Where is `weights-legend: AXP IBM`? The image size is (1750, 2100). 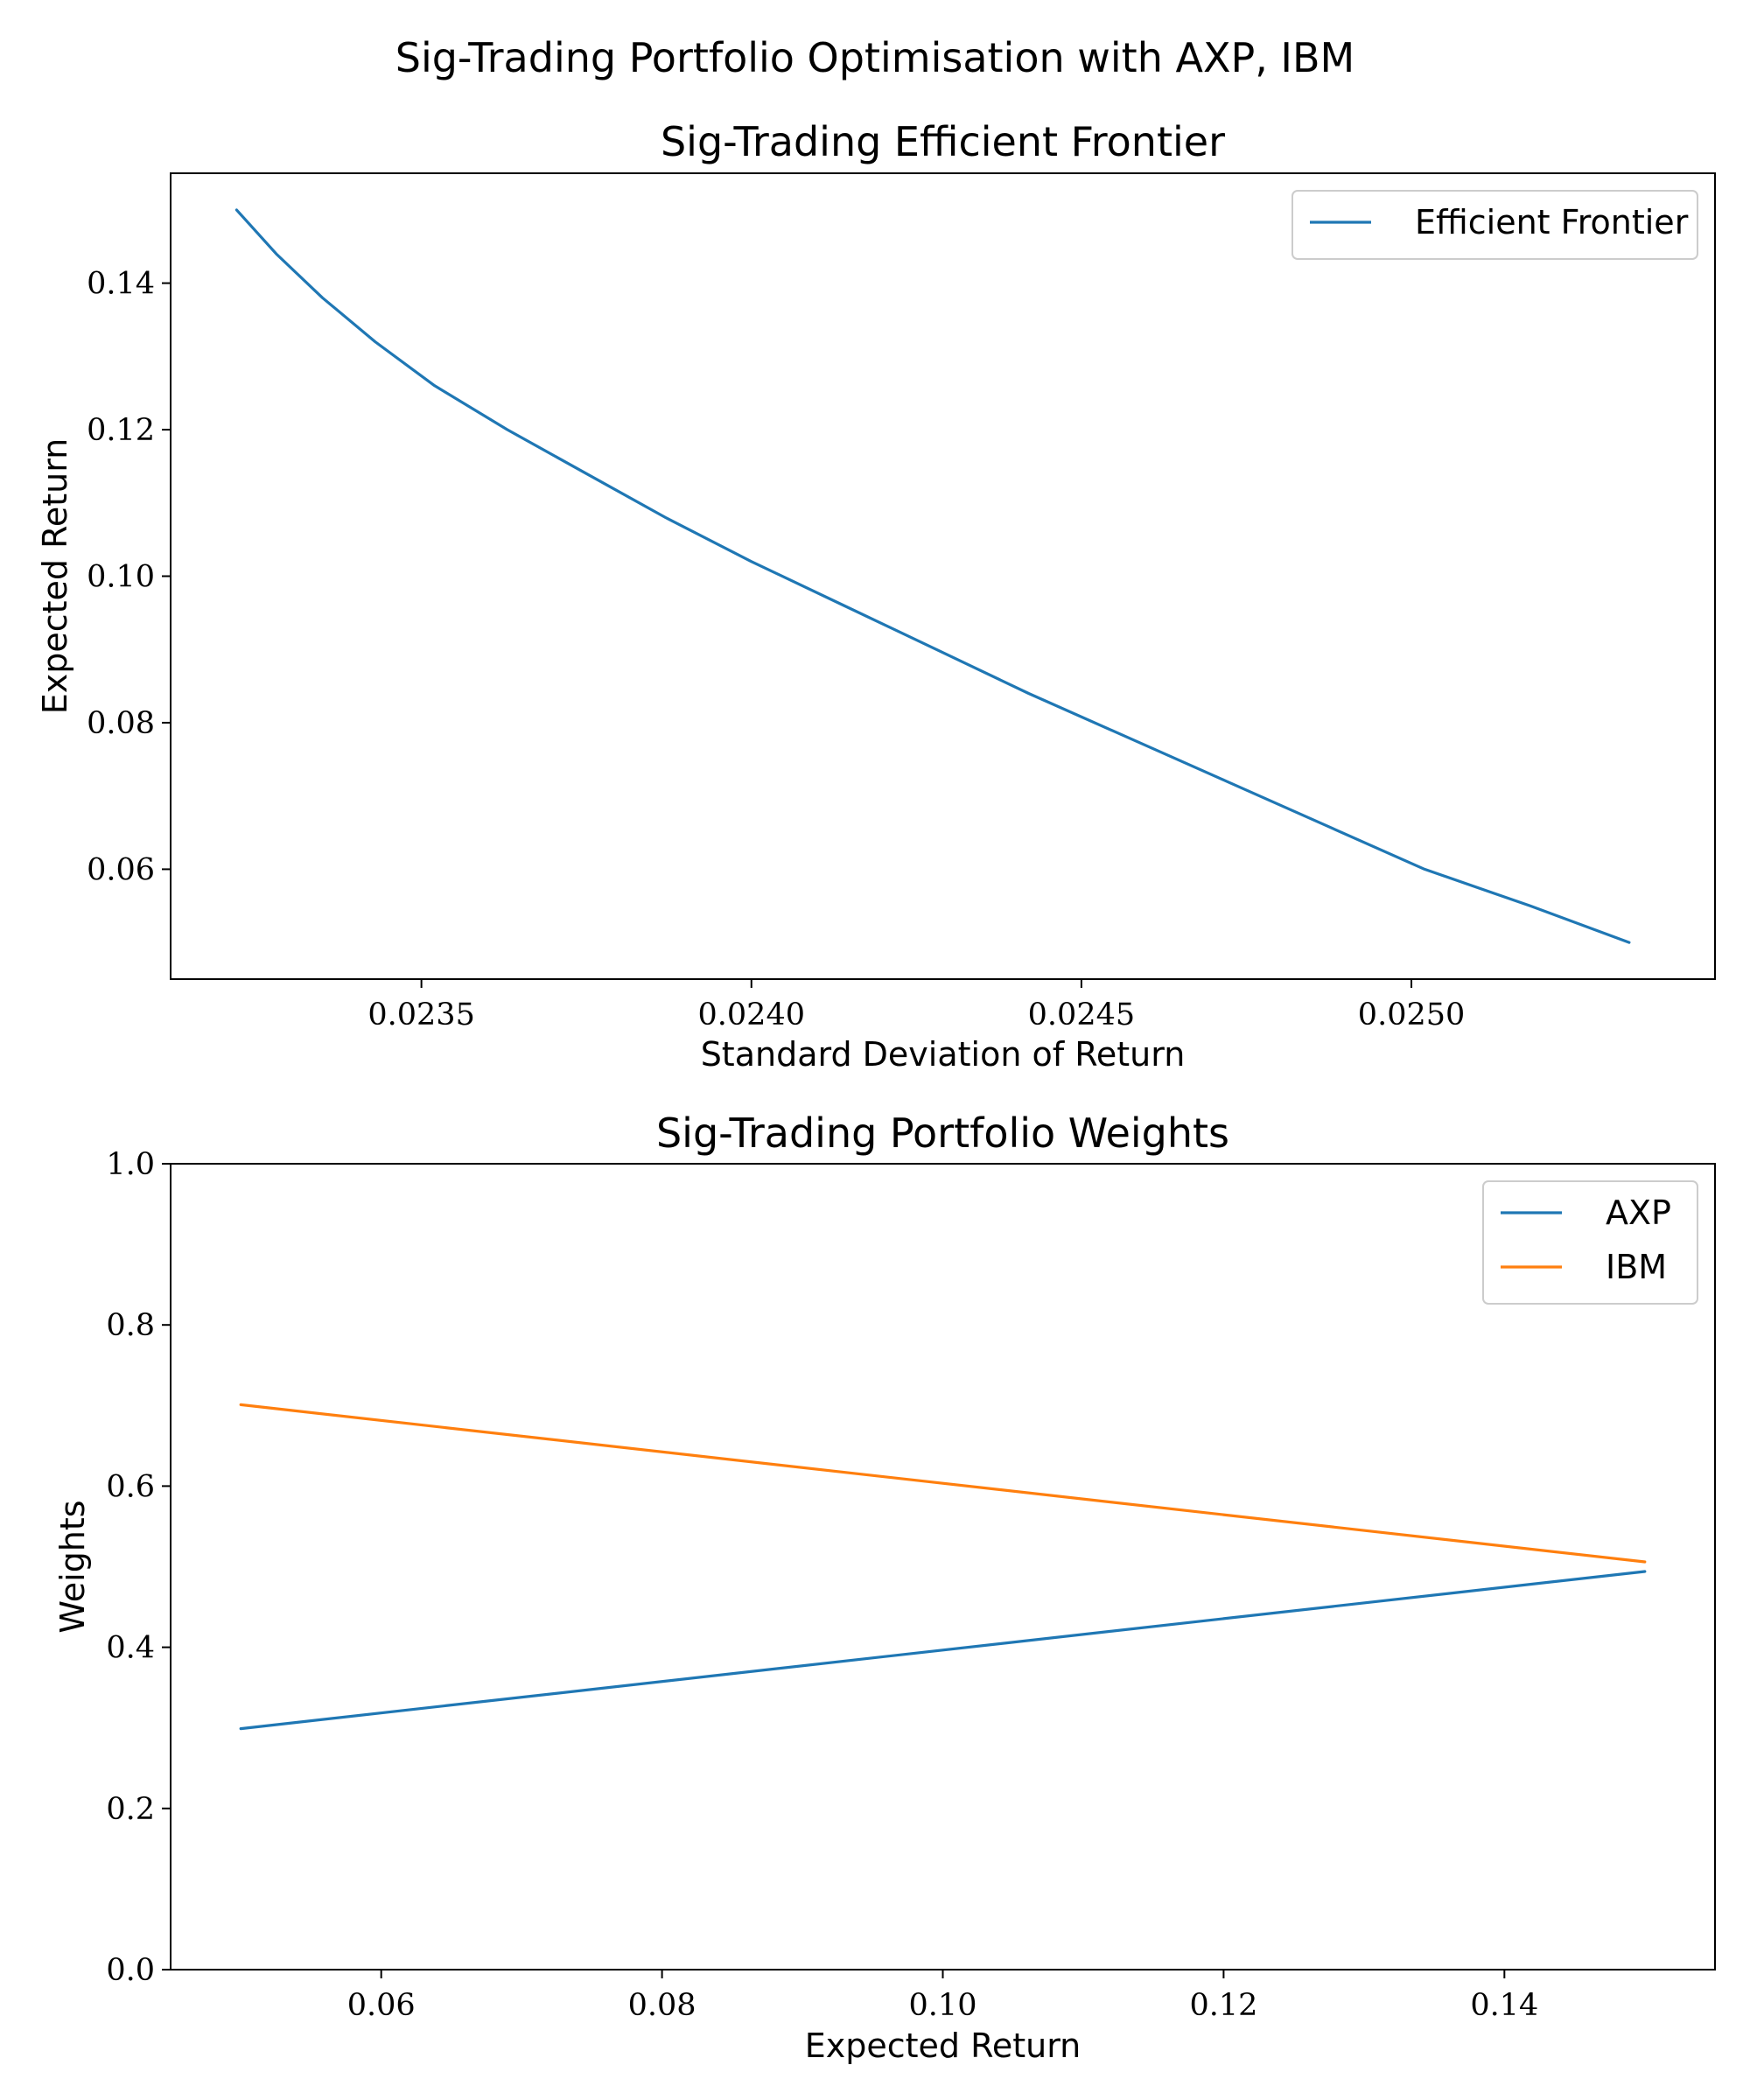 weights-legend: AXP IBM is located at coordinates (1590, 1242).